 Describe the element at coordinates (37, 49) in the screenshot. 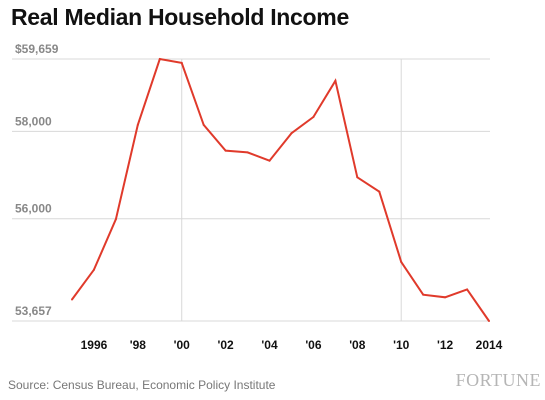

I see `y-tick-label: $59,659` at that location.